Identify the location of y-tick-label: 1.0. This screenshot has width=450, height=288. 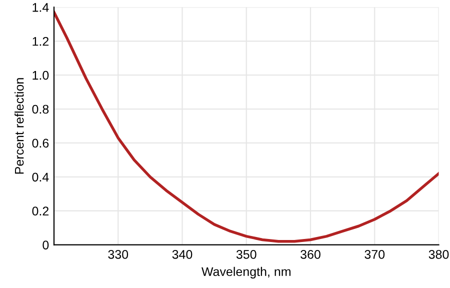
(40, 75).